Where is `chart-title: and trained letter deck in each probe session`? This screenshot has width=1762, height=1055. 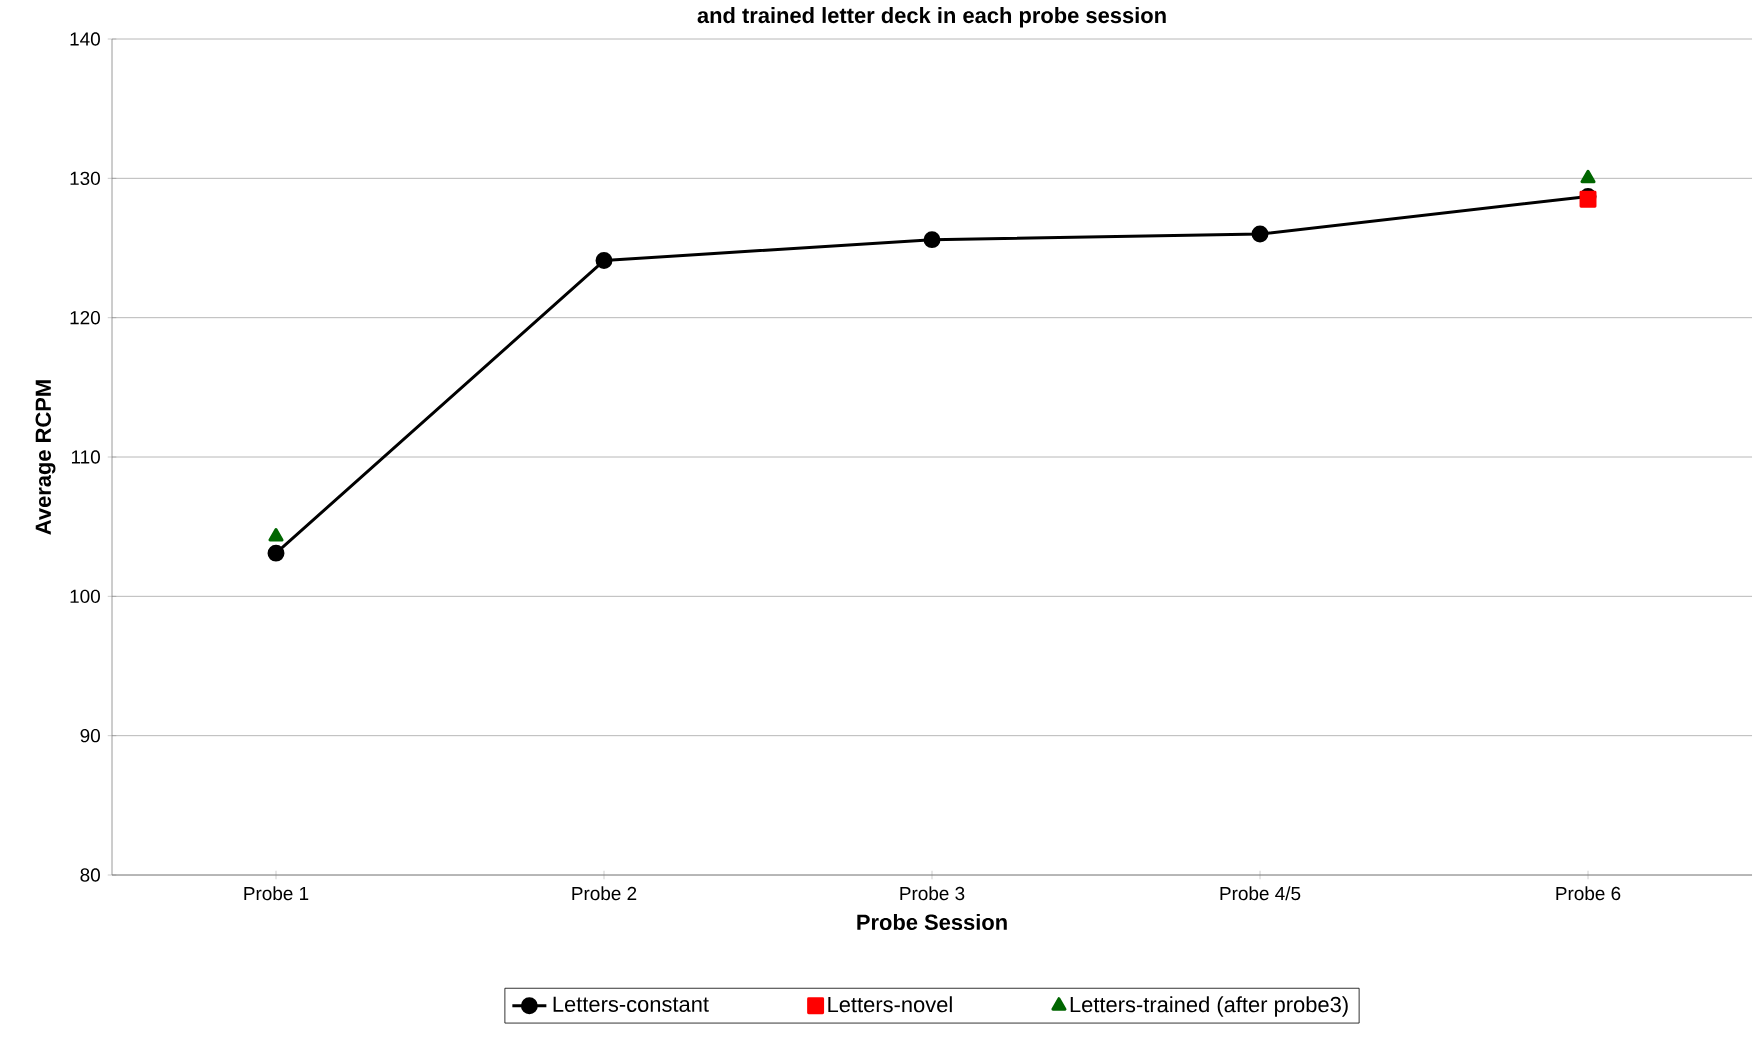
chart-title: and trained letter deck in each probe session is located at coordinates (931, 17).